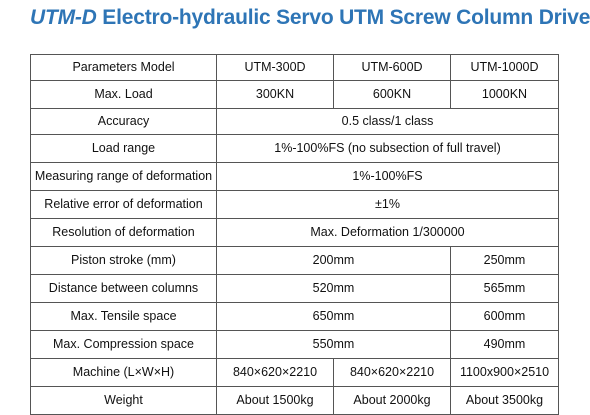  Describe the element at coordinates (387, 204) in the screenshot. I see `table-cell: ±1%` at that location.